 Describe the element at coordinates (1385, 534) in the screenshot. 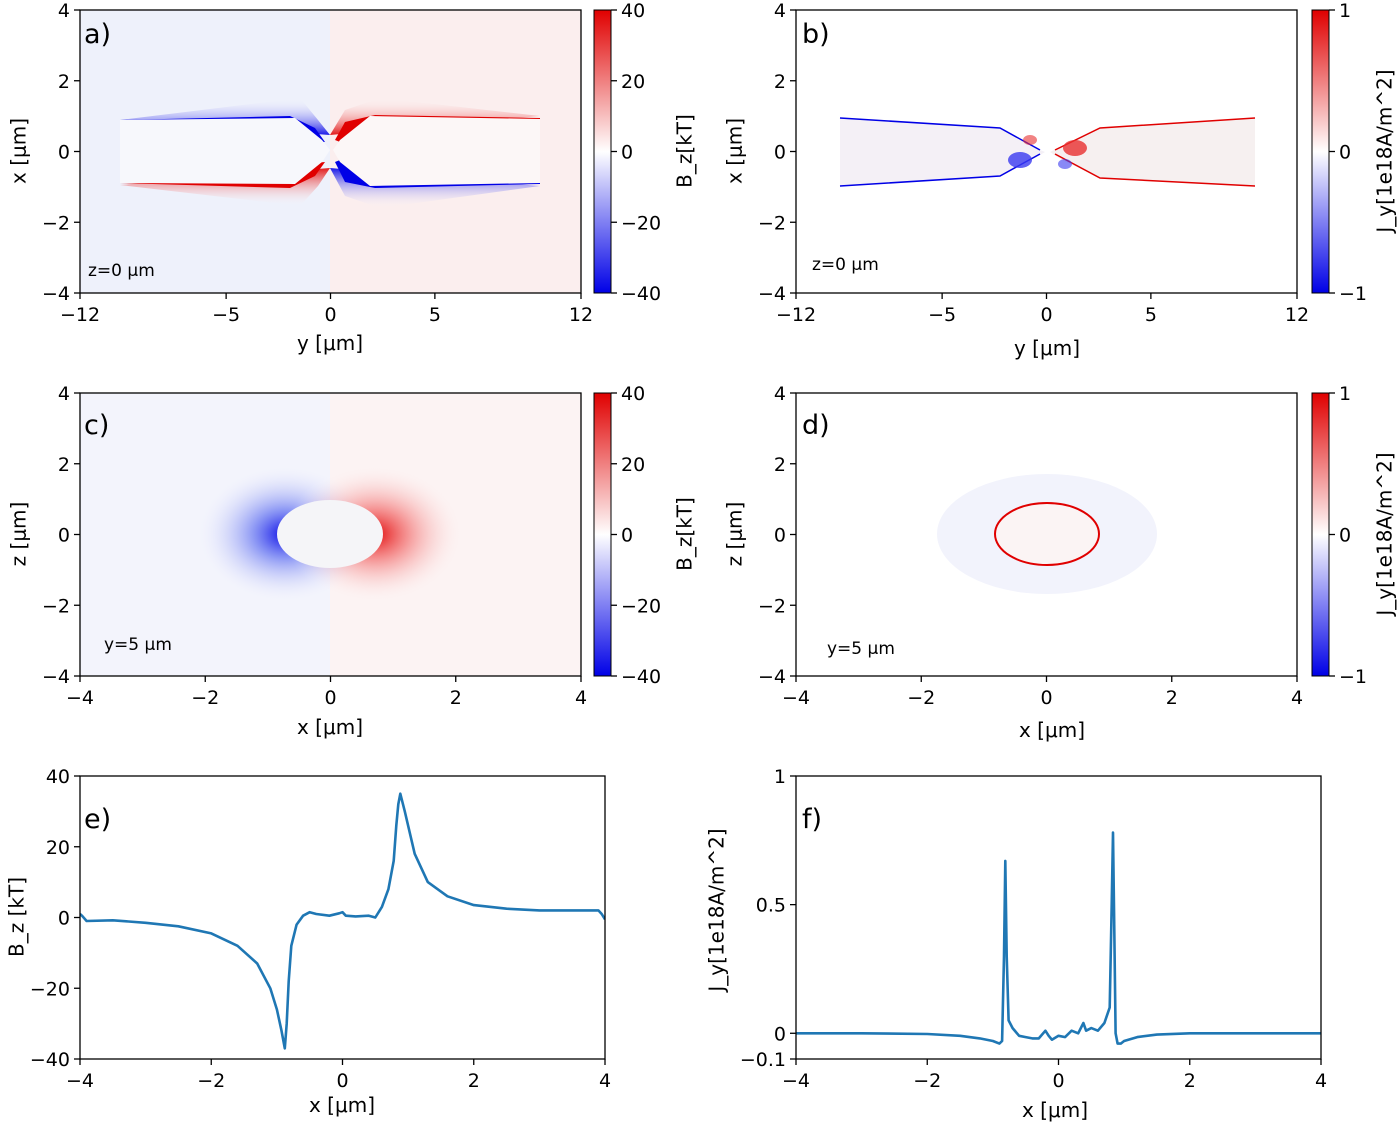

I see `colorbar-d-label: J_y[1e18A/m^2]` at that location.